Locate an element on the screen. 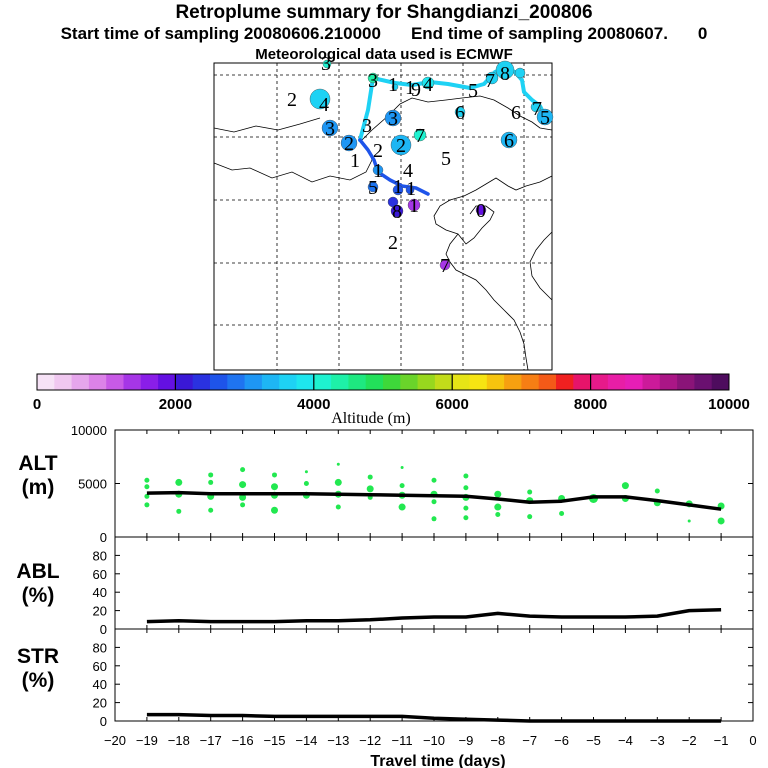 This screenshot has height=768, width=768. x-tick-label: −16 is located at coordinates (243, 740).